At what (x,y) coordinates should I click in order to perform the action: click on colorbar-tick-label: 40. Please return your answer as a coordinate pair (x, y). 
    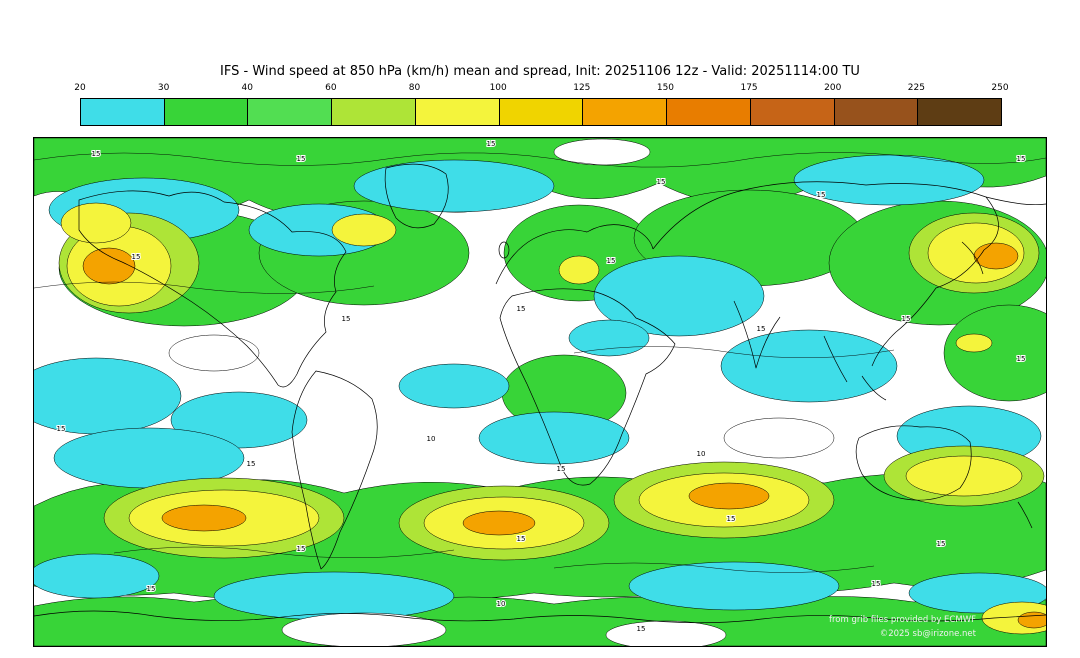
    Looking at the image, I should click on (247, 88).